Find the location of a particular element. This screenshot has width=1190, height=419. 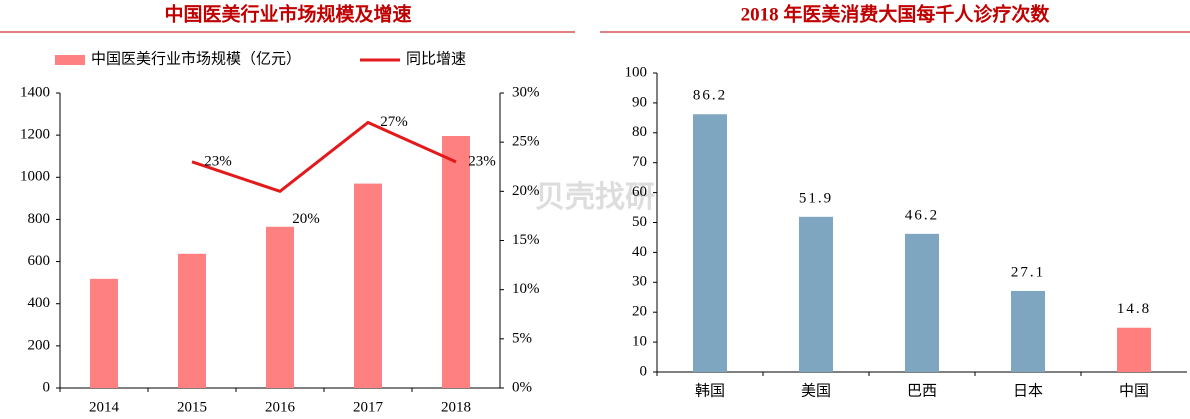

y-tick-label: 40 is located at coordinates (639, 252).